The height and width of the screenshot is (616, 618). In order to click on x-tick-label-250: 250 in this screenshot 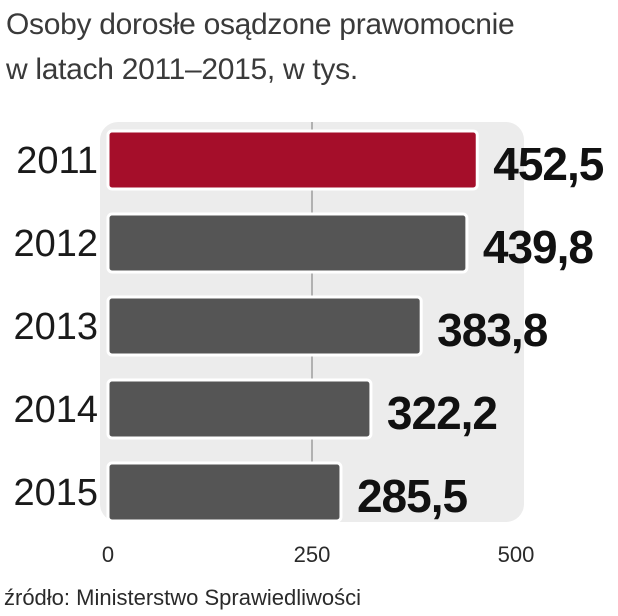, I will do `click(312, 554)`.